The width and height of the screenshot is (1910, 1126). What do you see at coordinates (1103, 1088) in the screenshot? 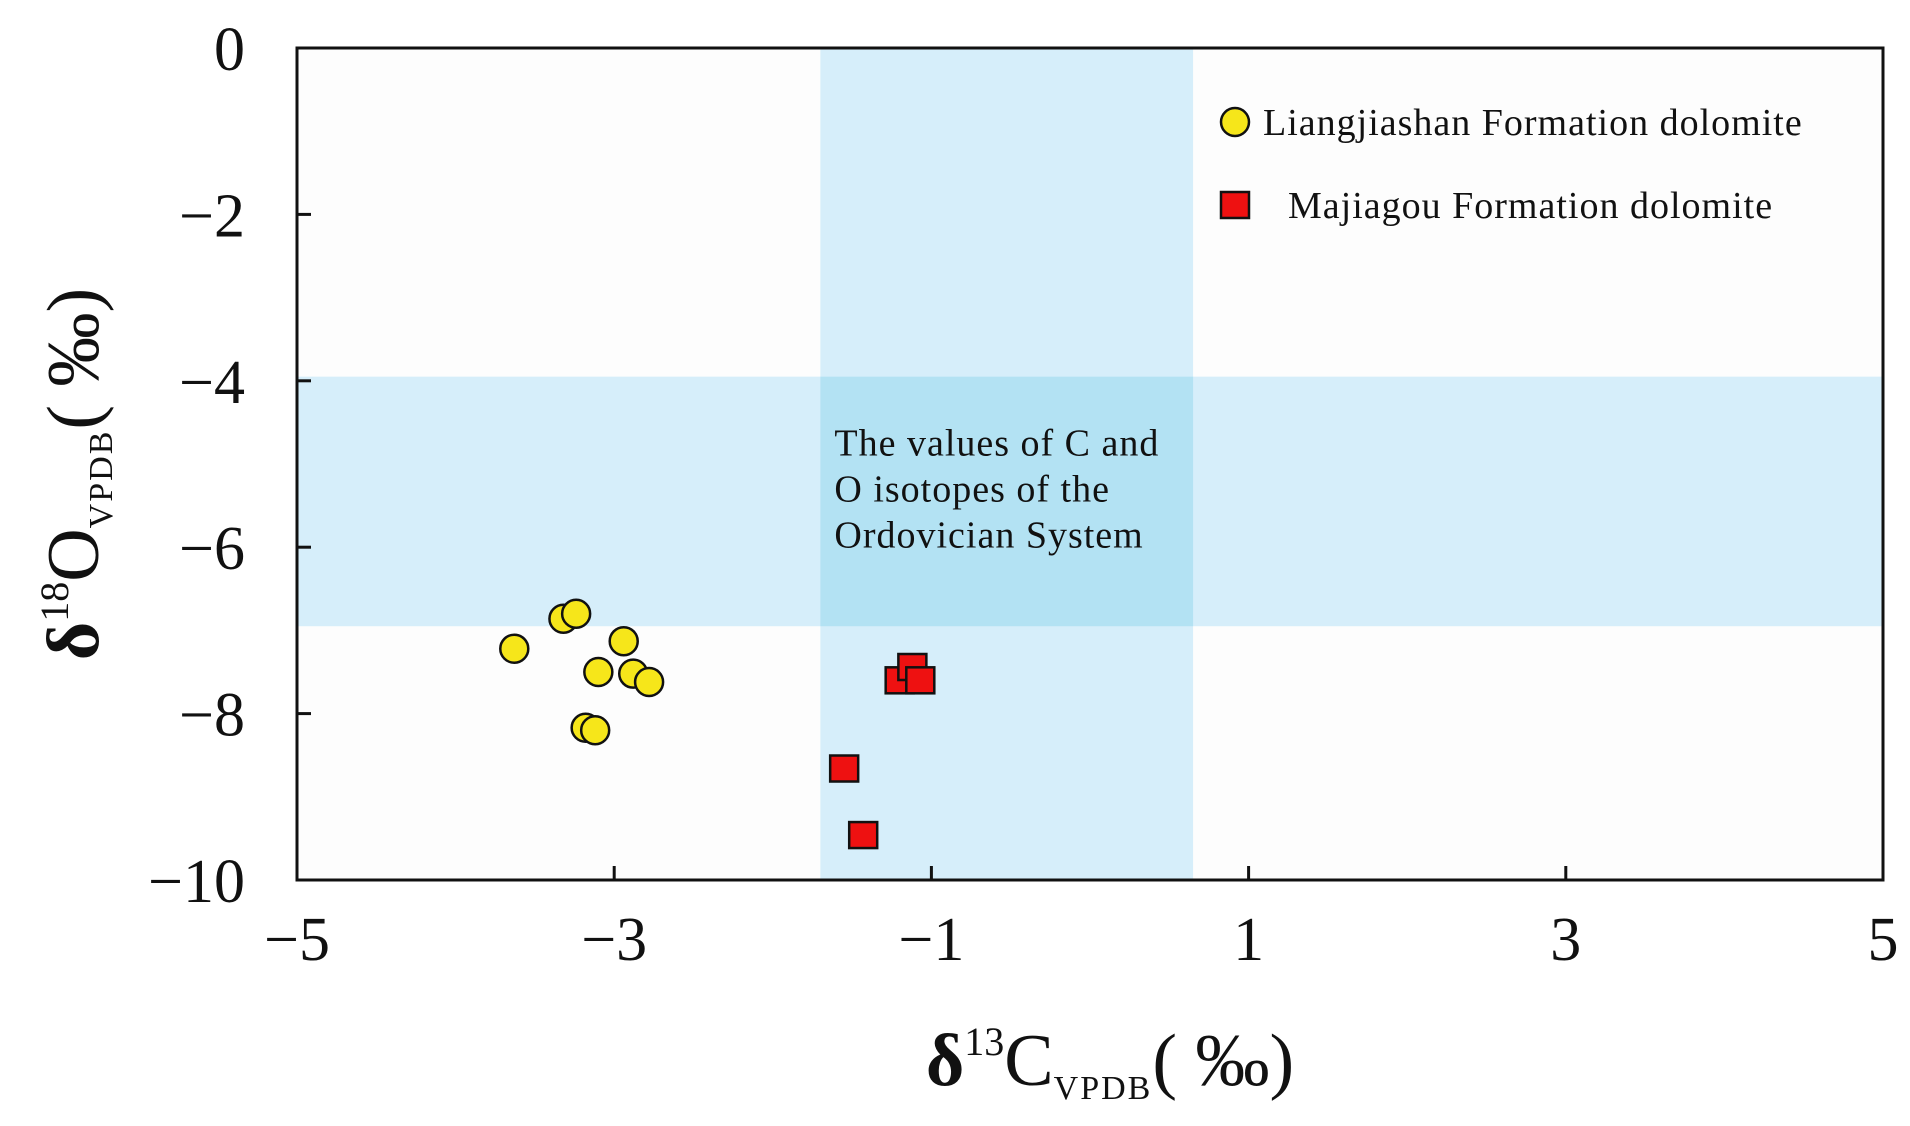
I see `x-axis-title-sub: VPDB` at bounding box center [1103, 1088].